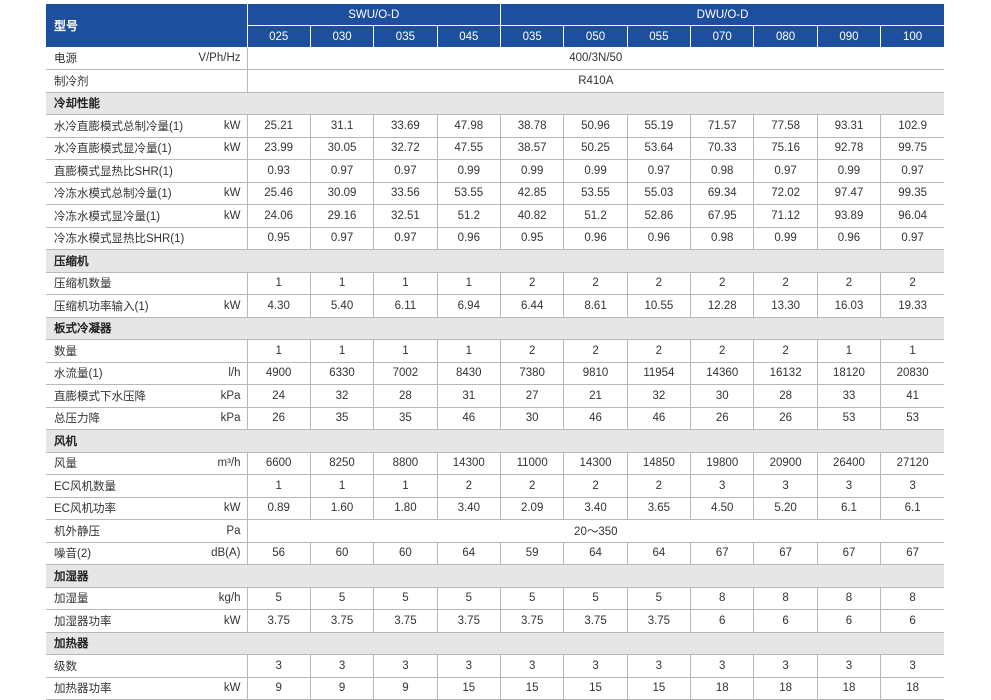 The width and height of the screenshot is (991, 700). Describe the element at coordinates (849, 688) in the screenshot. I see `value-cell: 18` at that location.